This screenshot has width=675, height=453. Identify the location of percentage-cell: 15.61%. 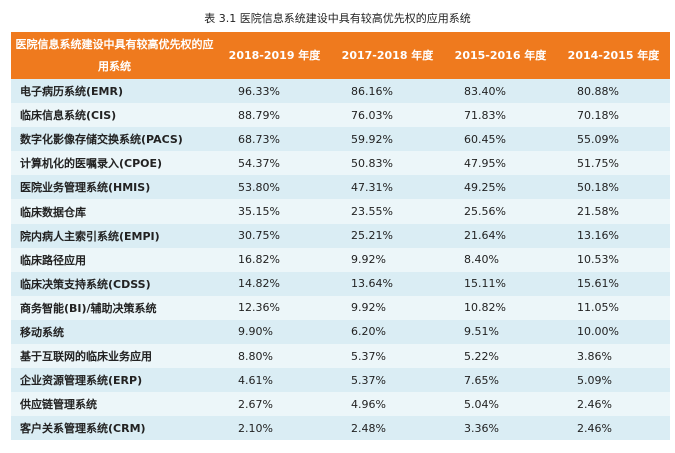
(613, 283).